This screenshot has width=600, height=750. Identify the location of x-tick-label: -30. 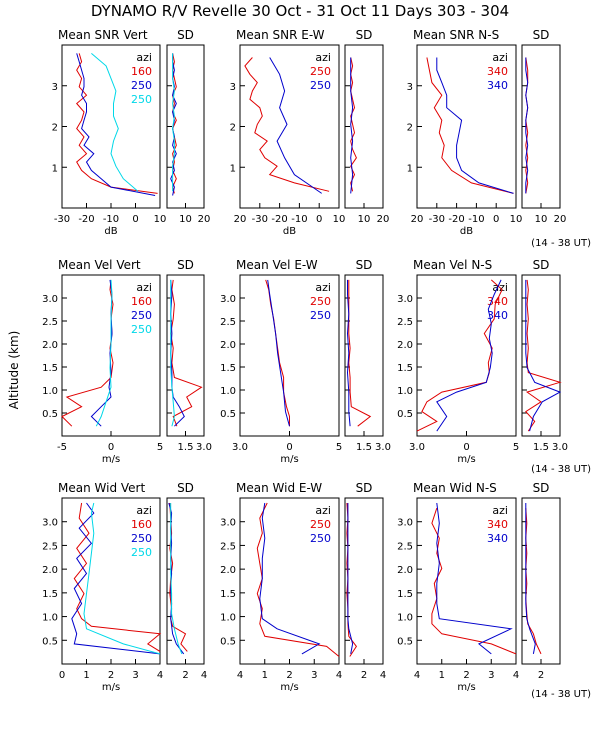
(437, 219).